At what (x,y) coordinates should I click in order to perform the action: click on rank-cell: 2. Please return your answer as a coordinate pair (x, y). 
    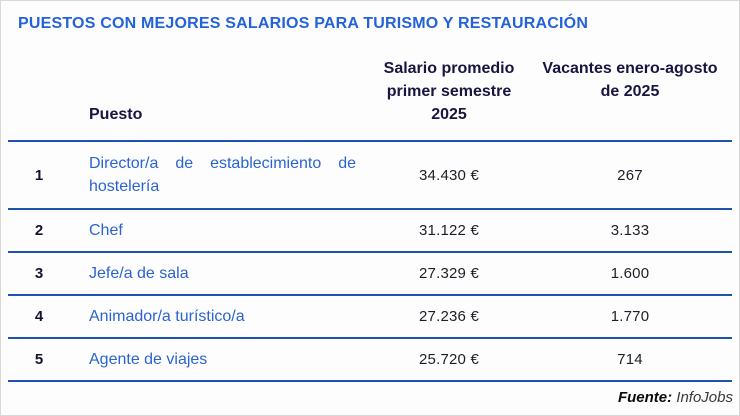
    Looking at the image, I should click on (39, 230).